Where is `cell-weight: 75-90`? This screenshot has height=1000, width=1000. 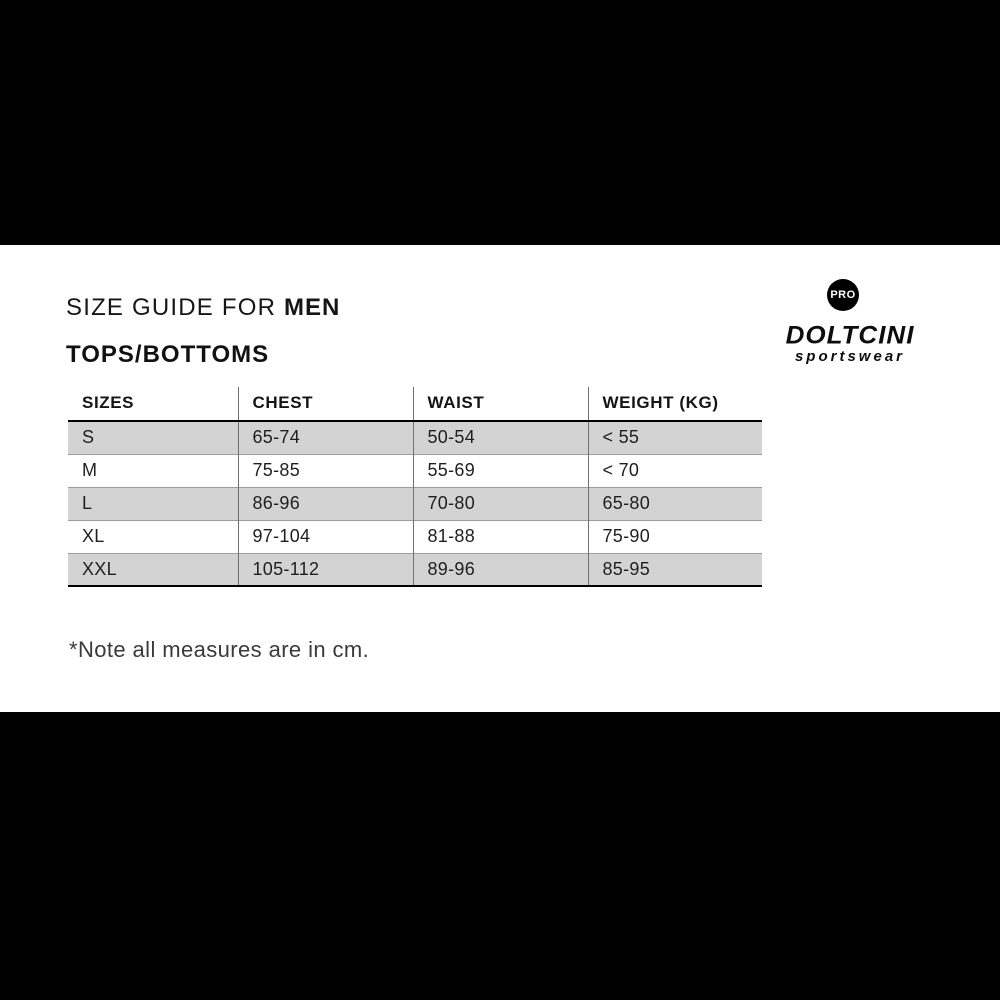
cell-weight: 75-90 is located at coordinates (674, 536).